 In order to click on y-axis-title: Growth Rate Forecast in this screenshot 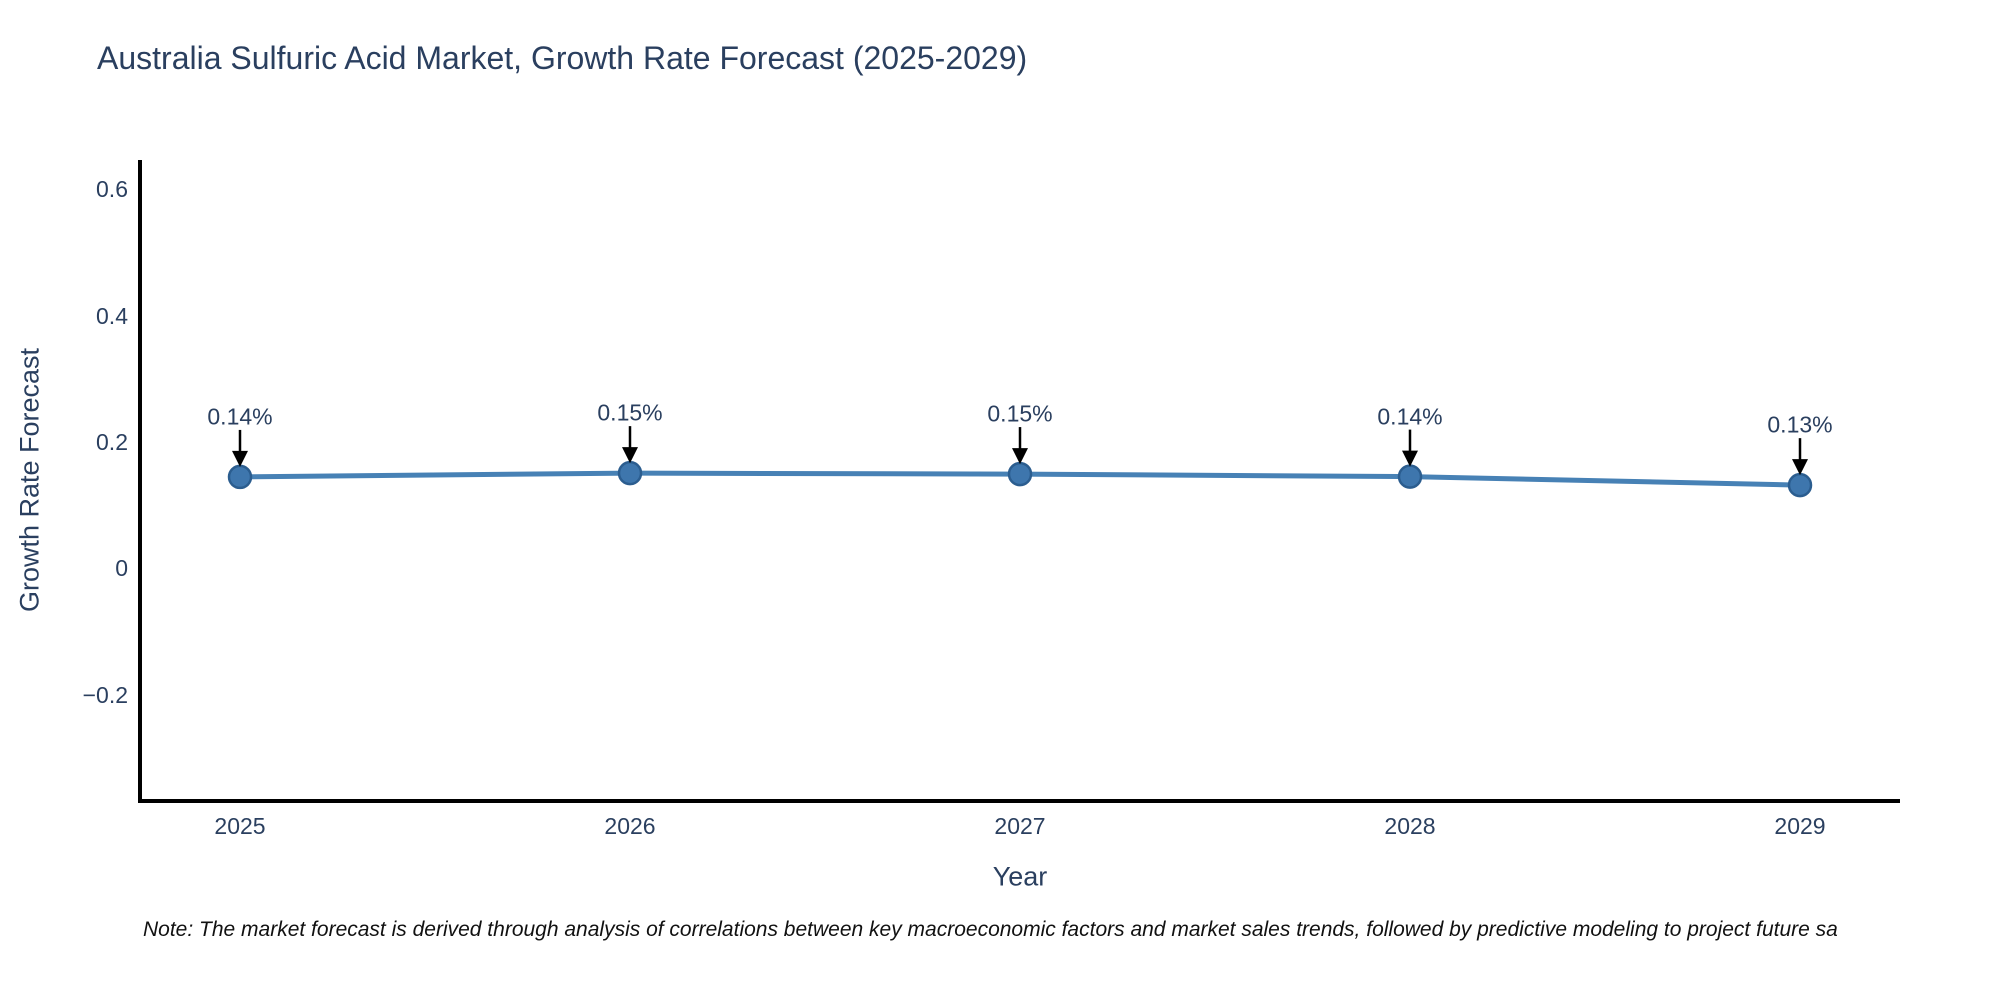, I will do `click(29, 480)`.